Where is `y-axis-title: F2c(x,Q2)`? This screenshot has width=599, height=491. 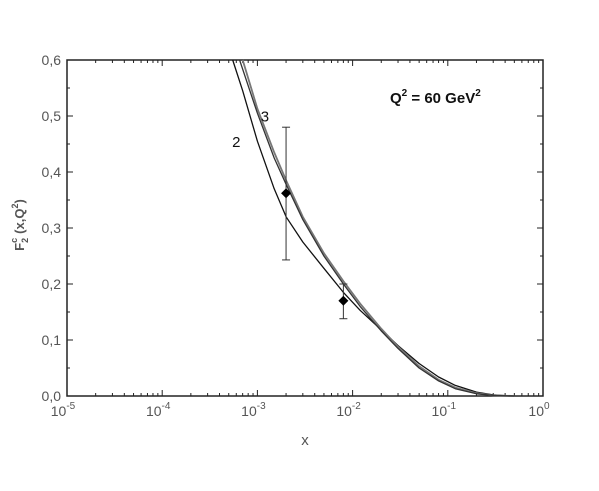 y-axis-title: F2c(x,Q2) is located at coordinates (19, 225).